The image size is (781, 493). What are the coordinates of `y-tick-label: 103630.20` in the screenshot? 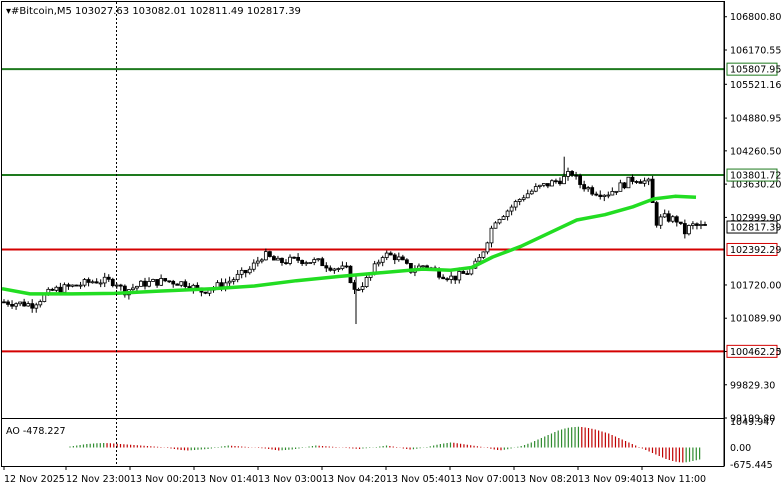 It's located at (755, 185).